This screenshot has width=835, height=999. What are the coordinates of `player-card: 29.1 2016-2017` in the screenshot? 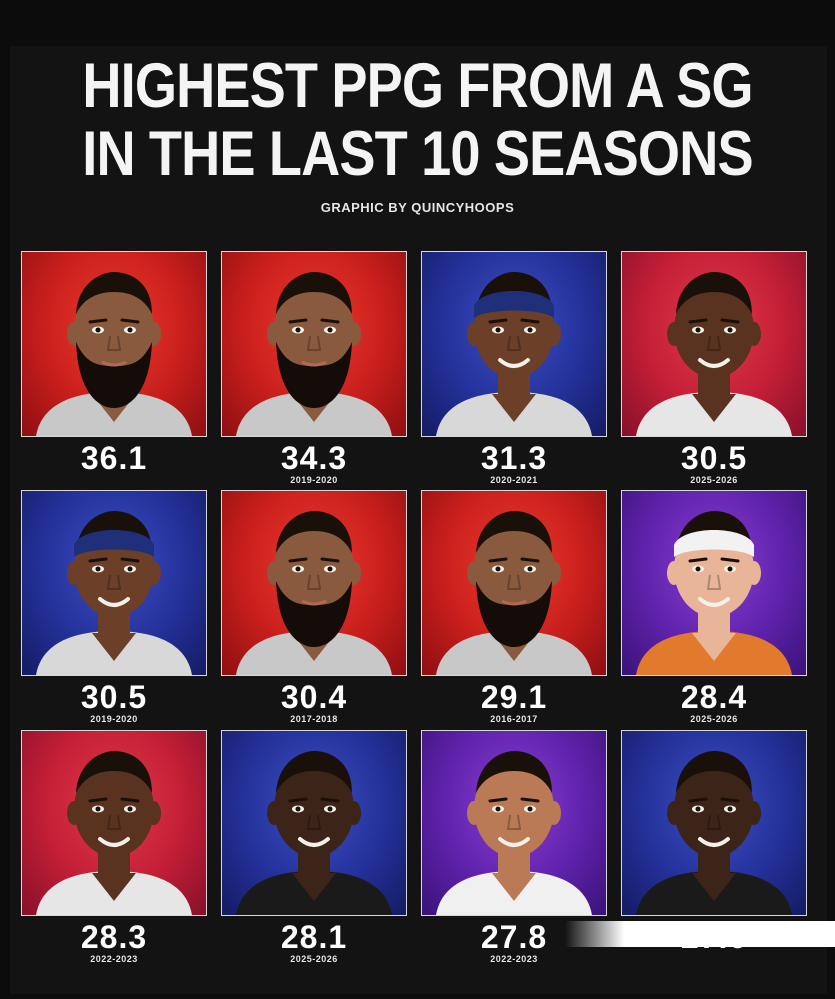 It's located at (514, 607).